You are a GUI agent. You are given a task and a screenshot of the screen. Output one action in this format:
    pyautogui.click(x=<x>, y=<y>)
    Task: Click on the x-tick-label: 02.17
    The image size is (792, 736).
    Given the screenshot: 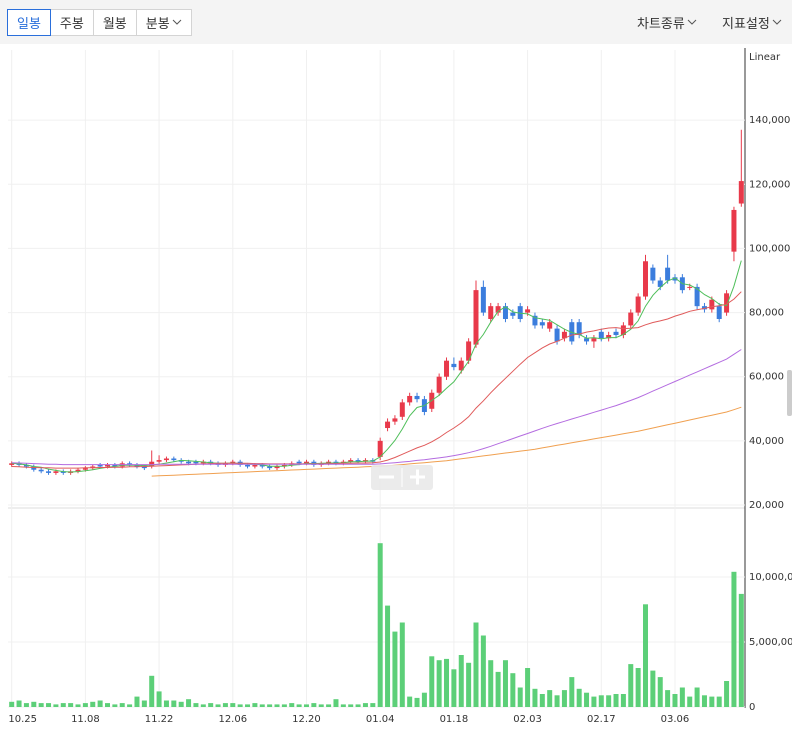 What is the action you would take?
    pyautogui.click(x=601, y=719)
    